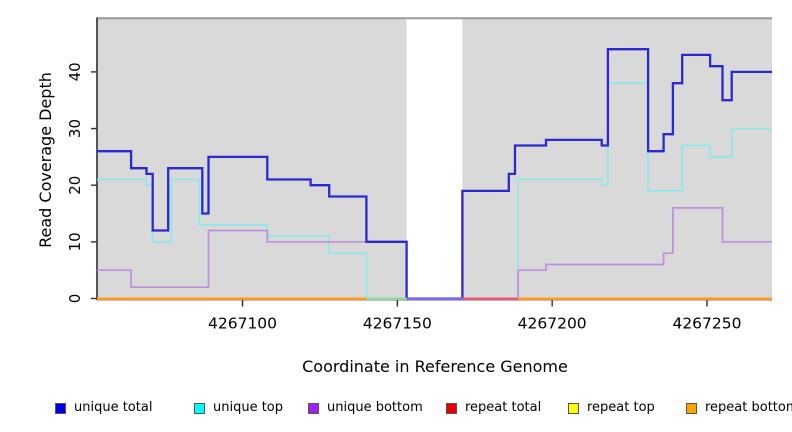 Image resolution: width=792 pixels, height=432 pixels. Describe the element at coordinates (60, 408) in the screenshot. I see `legend-swatch-unique-total` at that location.